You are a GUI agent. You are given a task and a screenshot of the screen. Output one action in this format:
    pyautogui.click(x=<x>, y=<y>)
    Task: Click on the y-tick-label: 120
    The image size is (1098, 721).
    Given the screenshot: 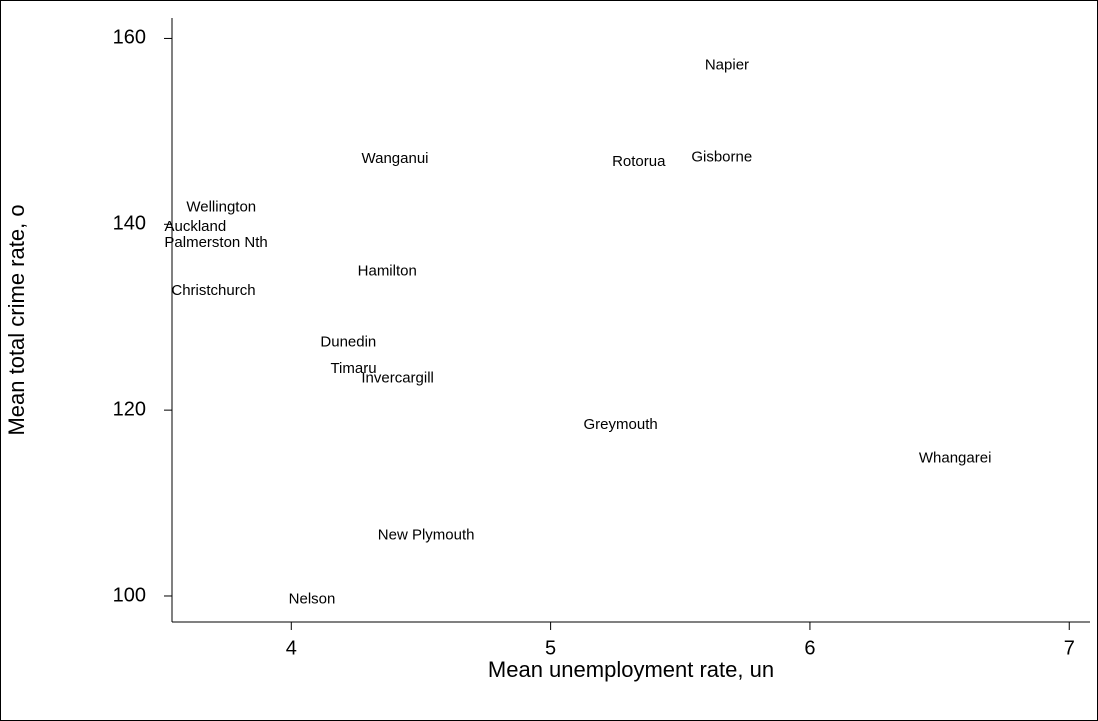 What is the action you would take?
    pyautogui.click(x=129, y=409)
    